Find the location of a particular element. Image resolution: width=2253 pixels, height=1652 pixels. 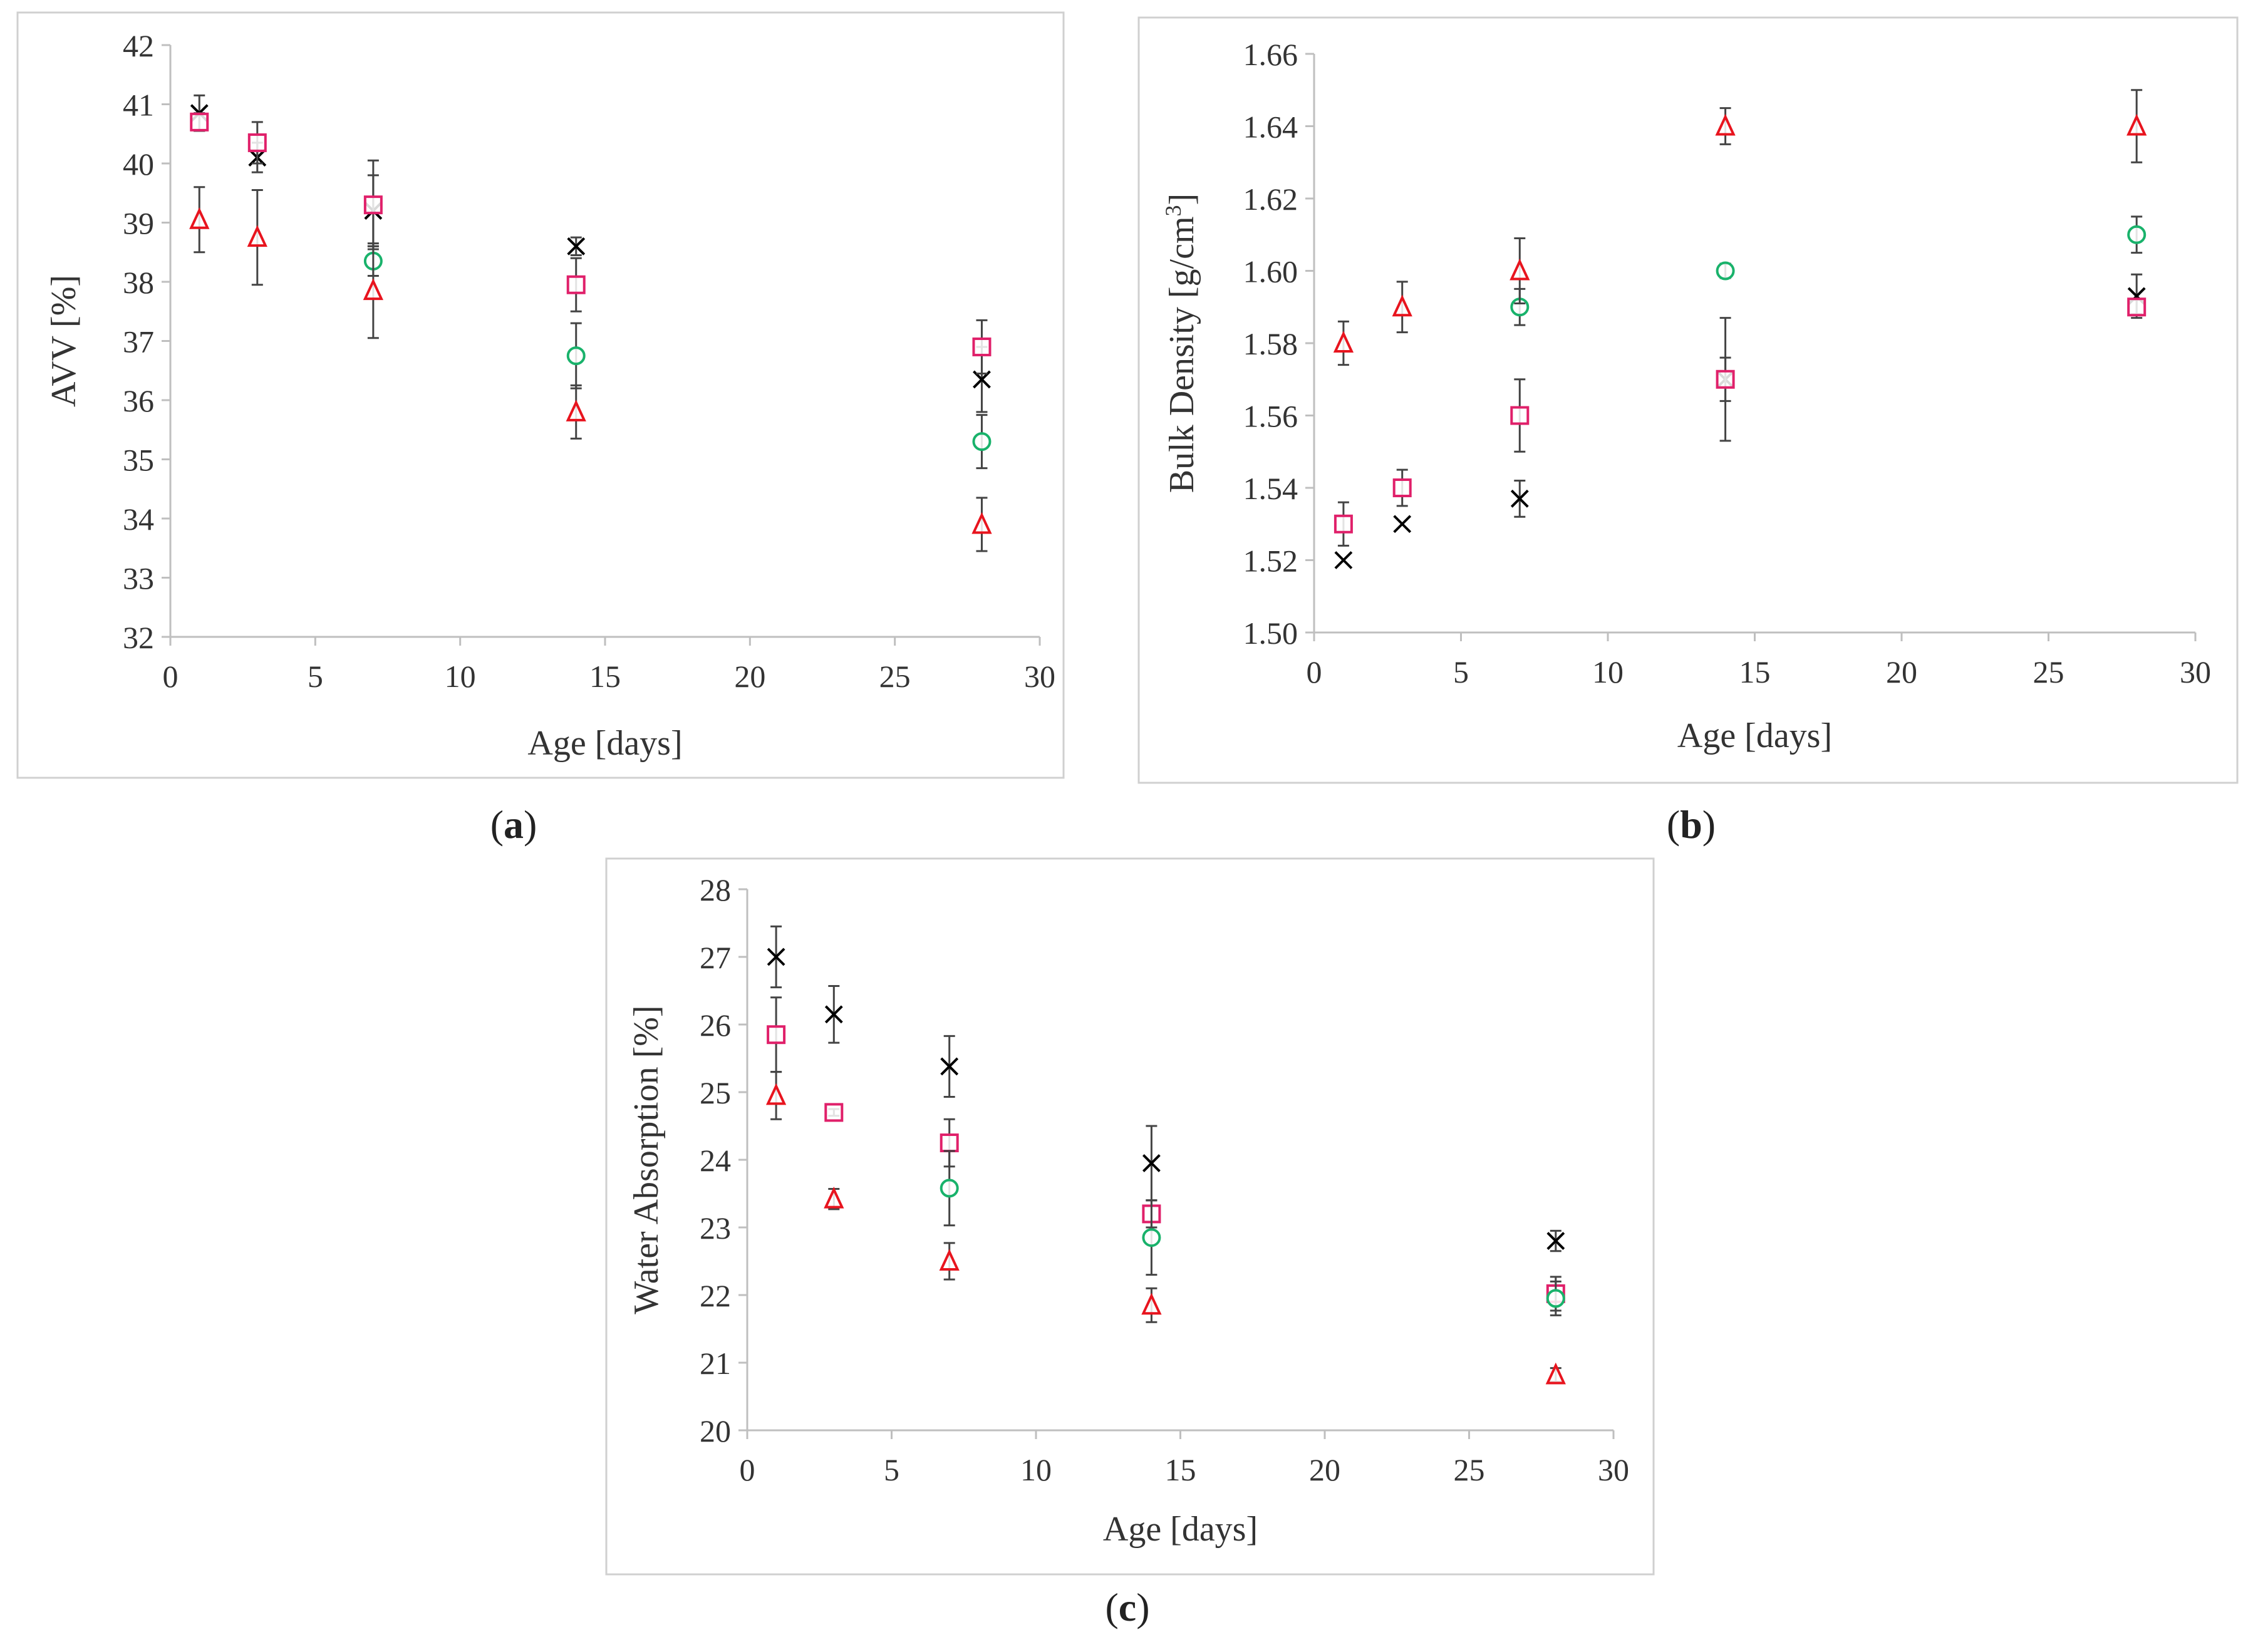

y-tick-label: 23 is located at coordinates (715, 1228).